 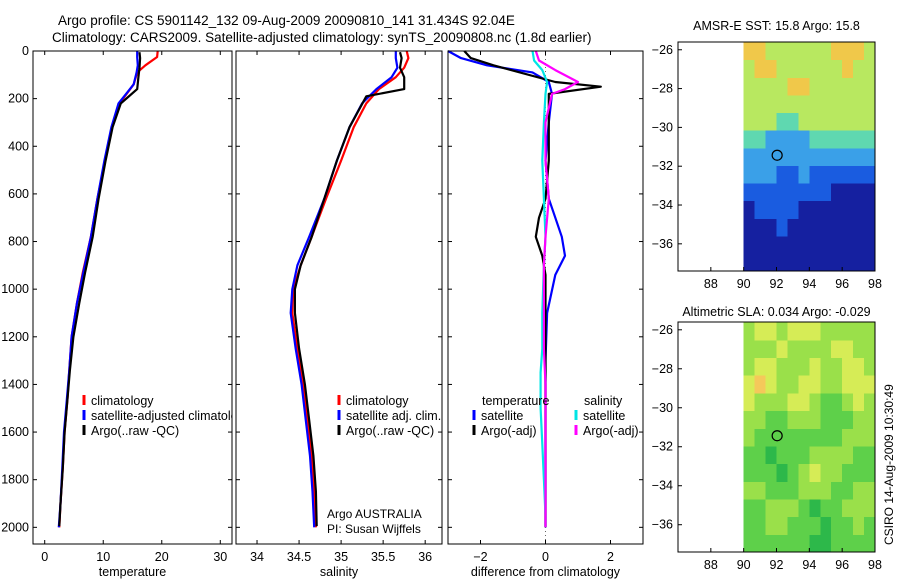 I want to click on x-tick-label: 35, so click(x=341, y=557).